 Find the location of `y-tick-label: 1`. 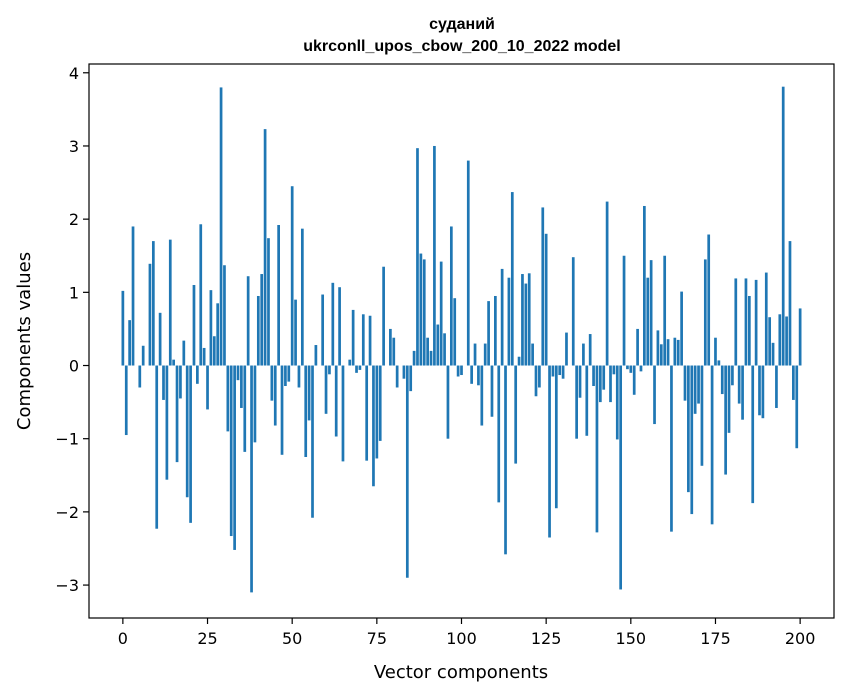

y-tick-label: 1 is located at coordinates (74, 292).